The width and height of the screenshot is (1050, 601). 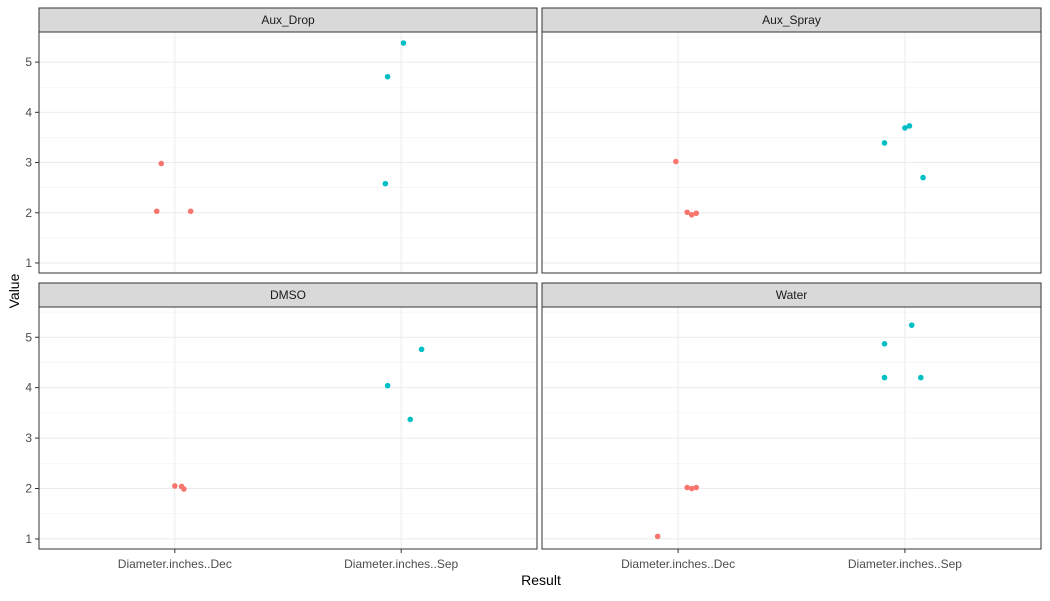 I want to click on facet-strip-label: Aux_Spray, so click(x=791, y=20).